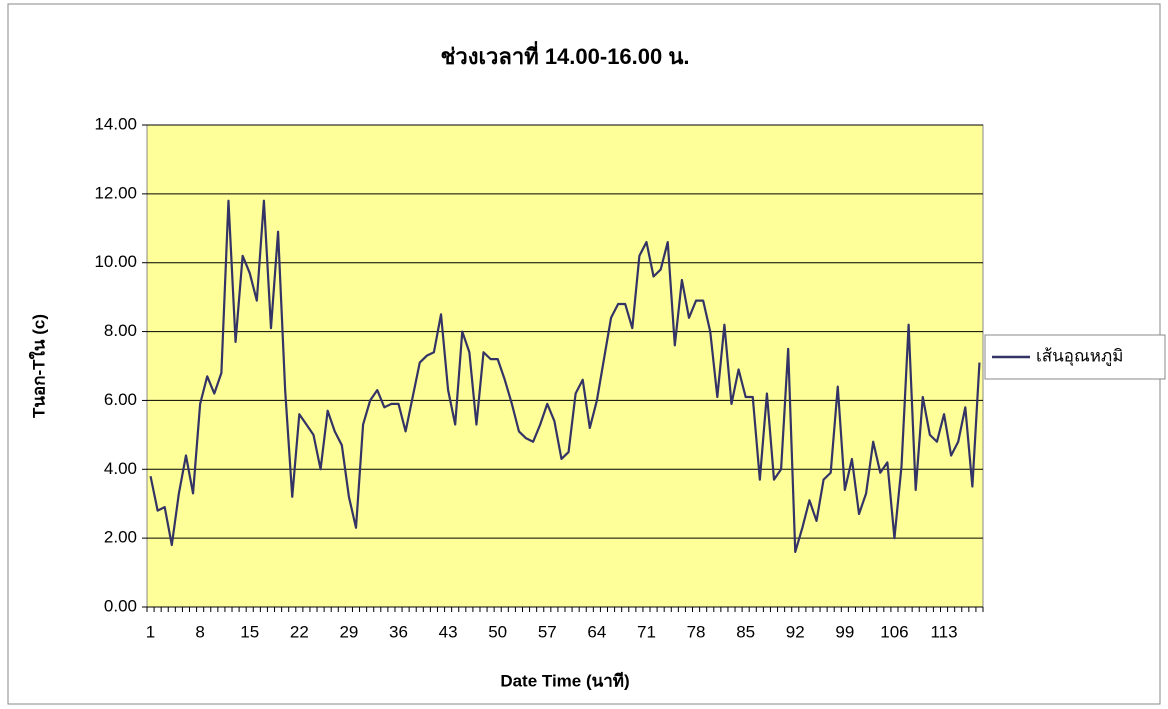 The height and width of the screenshot is (709, 1168). Describe the element at coordinates (120, 330) in the screenshot. I see `y-tick-label: 8.00` at that location.